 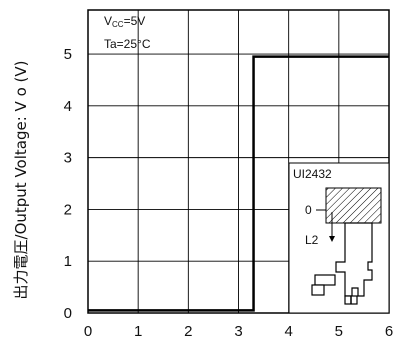 I want to click on sensor-inset: UI2432 0 L2, so click(x=339, y=238).